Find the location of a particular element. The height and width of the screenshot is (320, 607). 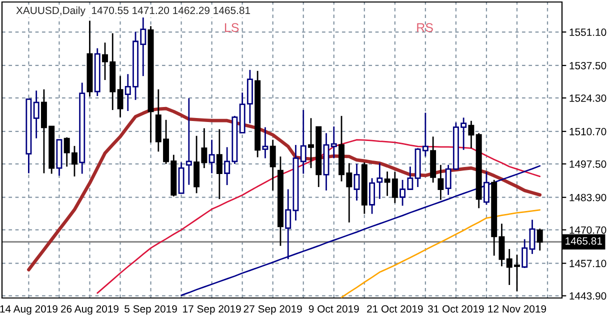

y-tick-label: 1470.70 is located at coordinates (588, 230).